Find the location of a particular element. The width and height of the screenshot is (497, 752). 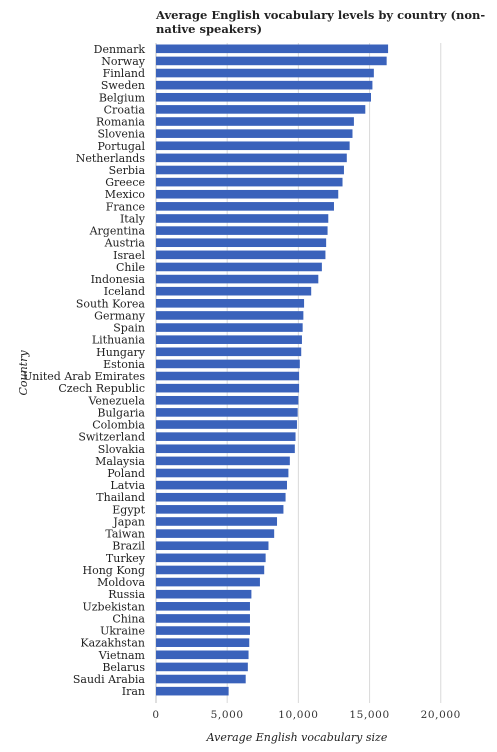

y-tick-label: Latvia is located at coordinates (127, 485).